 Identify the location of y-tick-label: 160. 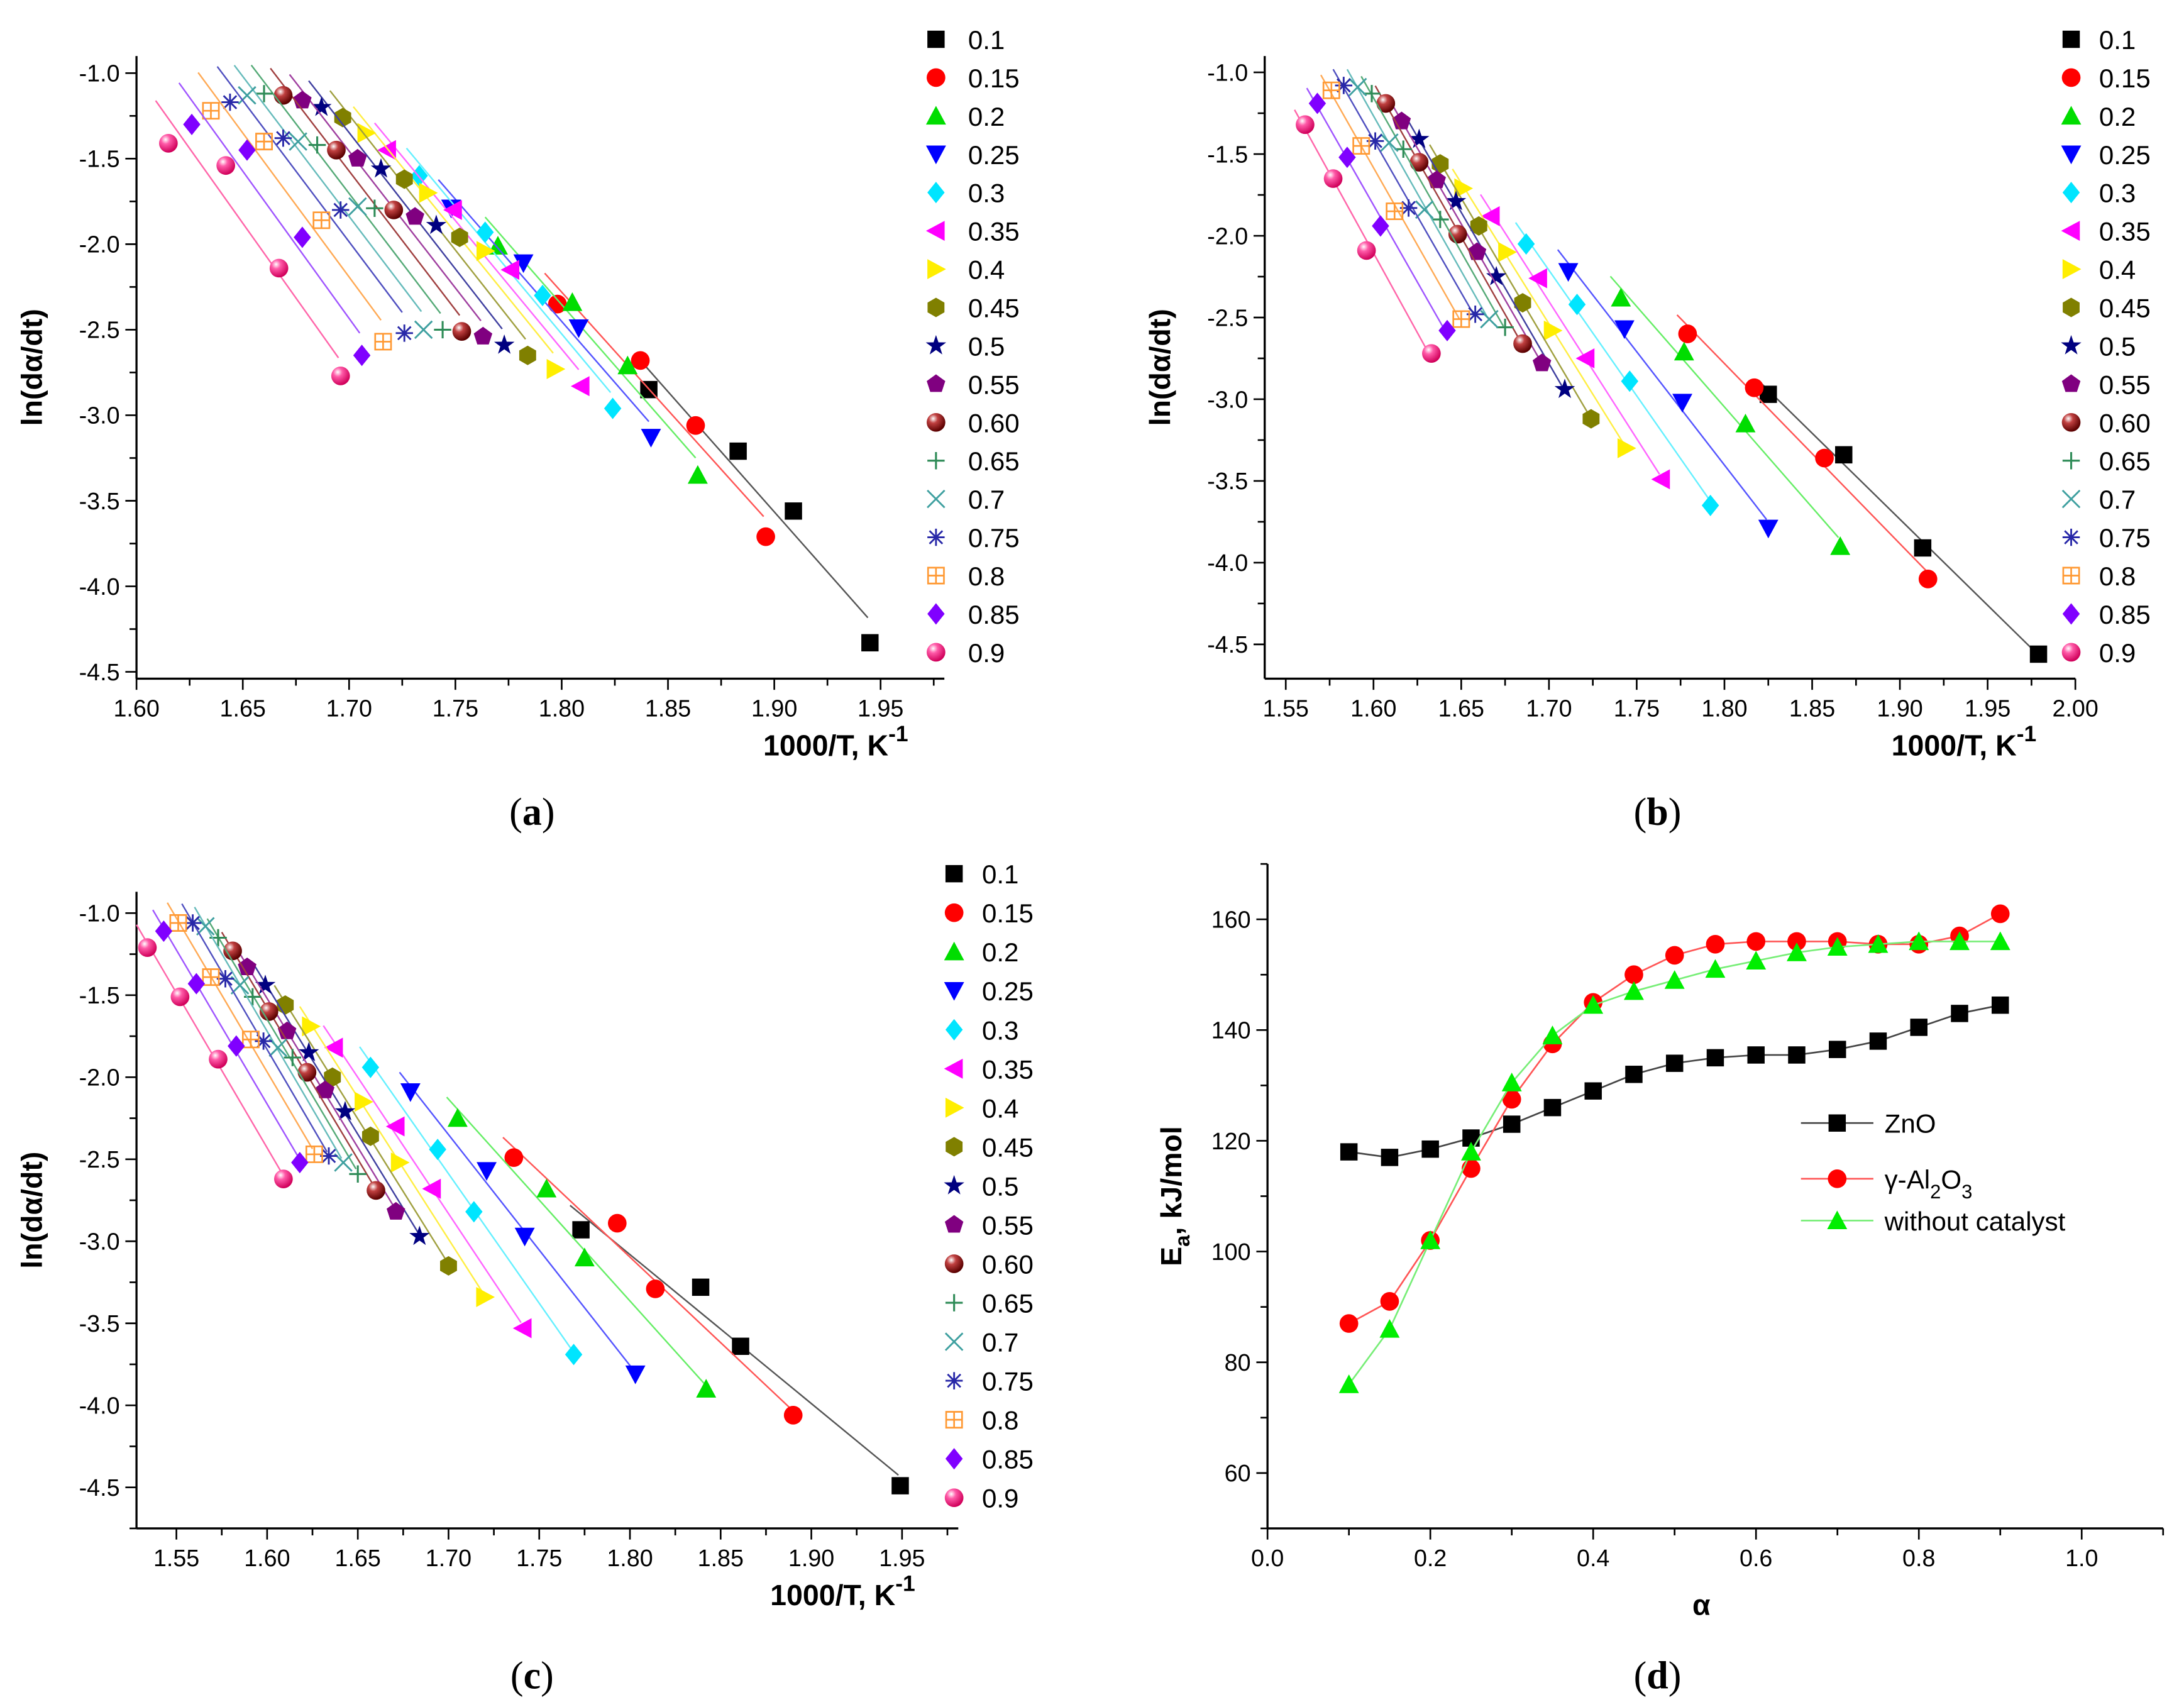
(1231, 919).